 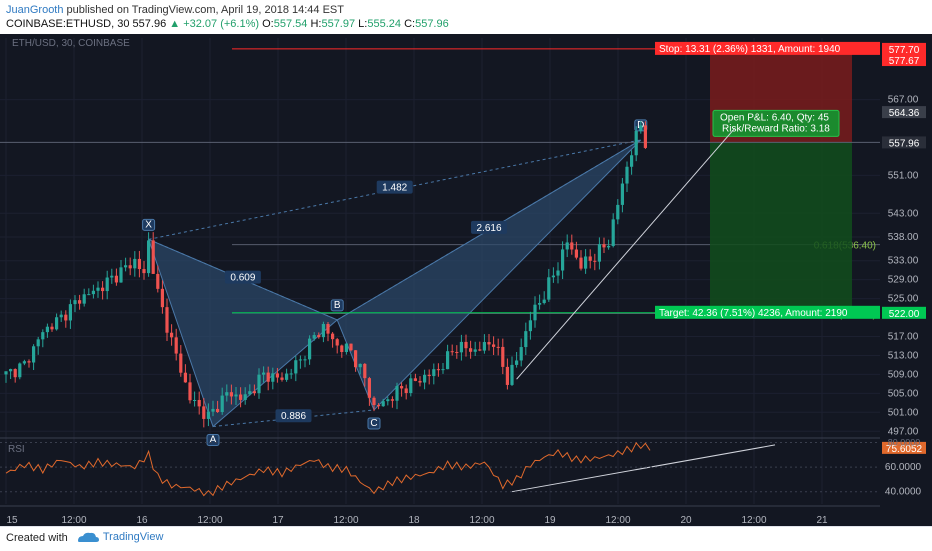 I want to click on symbol-label: COINBASE:ETHUSD, 30, so click(x=68, y=24).